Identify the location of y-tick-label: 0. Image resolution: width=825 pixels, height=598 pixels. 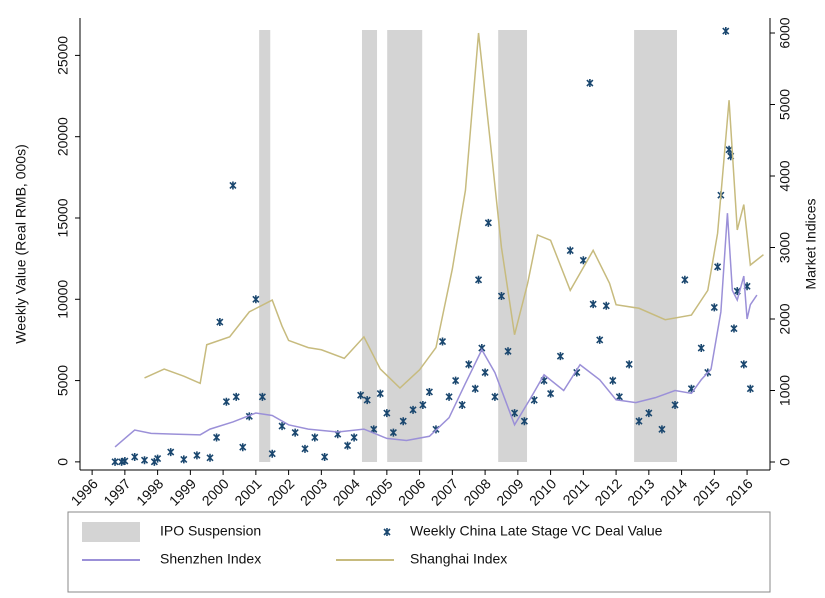
(63, 462).